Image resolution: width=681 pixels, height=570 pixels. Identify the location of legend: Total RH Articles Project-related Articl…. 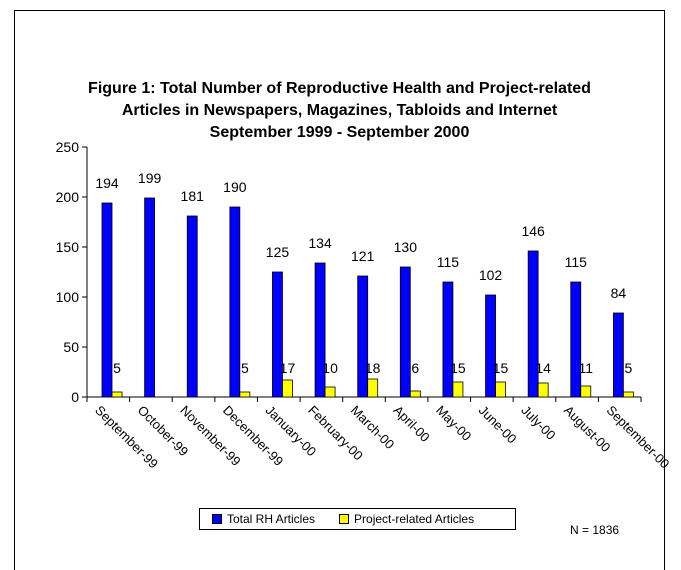
(357, 519).